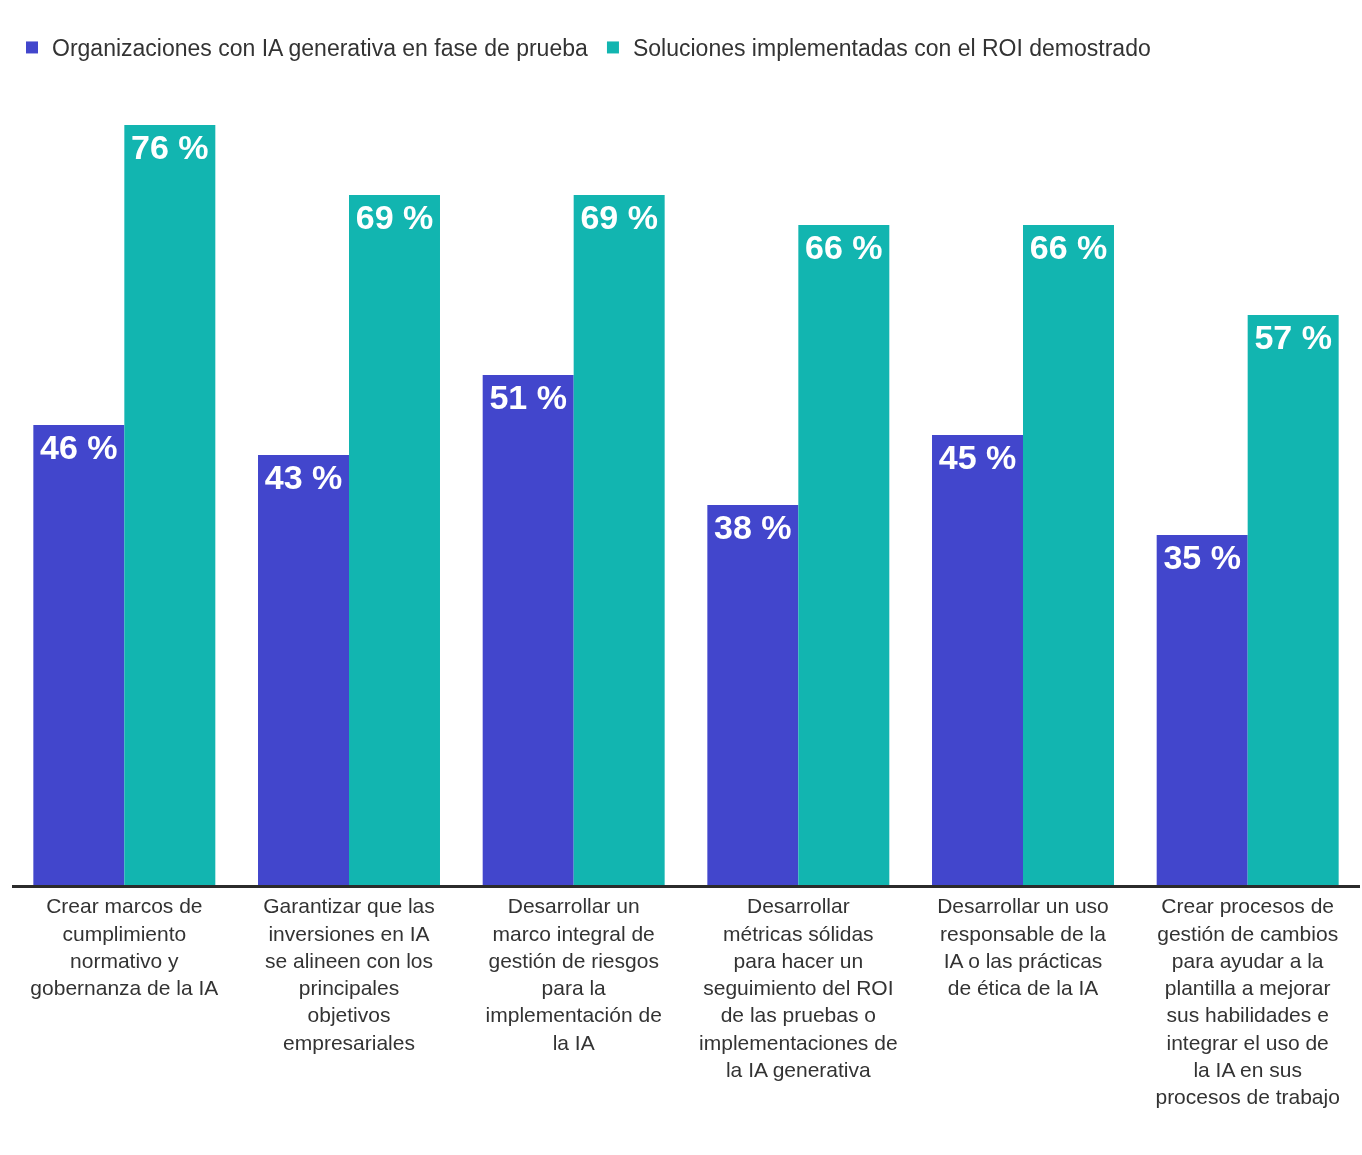 The height and width of the screenshot is (1155, 1362). I want to click on legend-label: Soluciones implementadas con el ROI demostrado, so click(891, 48).